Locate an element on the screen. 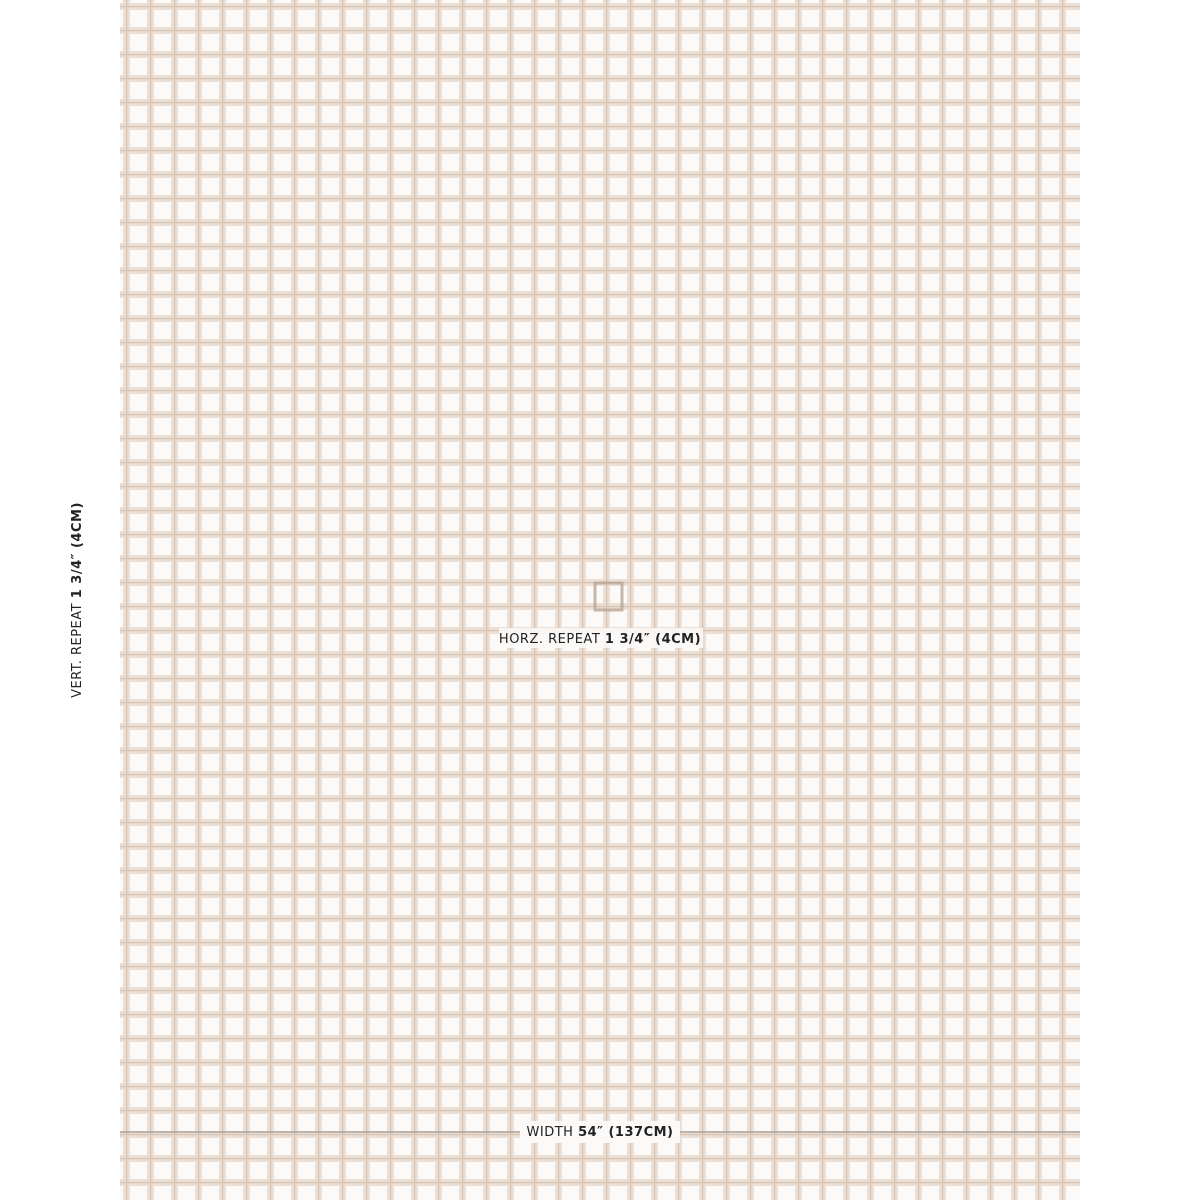 The height and width of the screenshot is (1200, 1200). horizontal-repeat-label: HORZ. REPEAT is located at coordinates (549, 639).